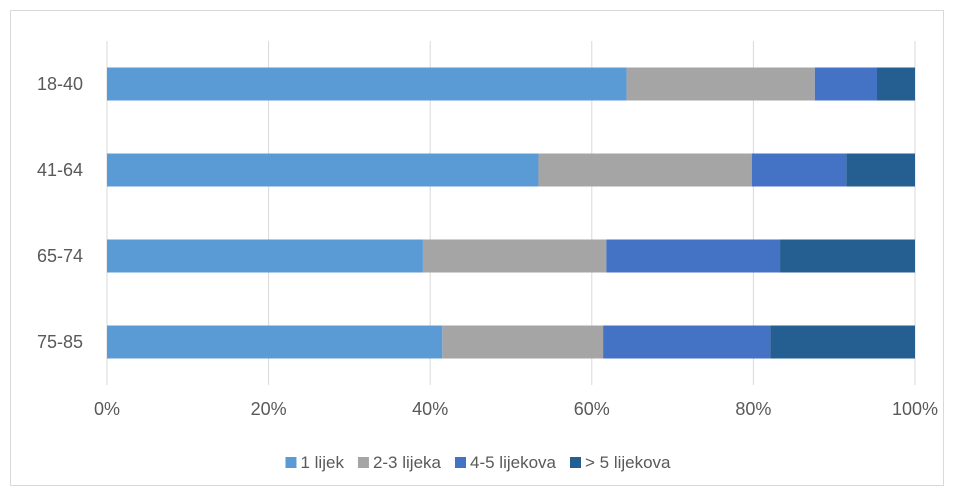 The image size is (957, 496). I want to click on legend-item: > 5 lijekova, so click(620, 462).